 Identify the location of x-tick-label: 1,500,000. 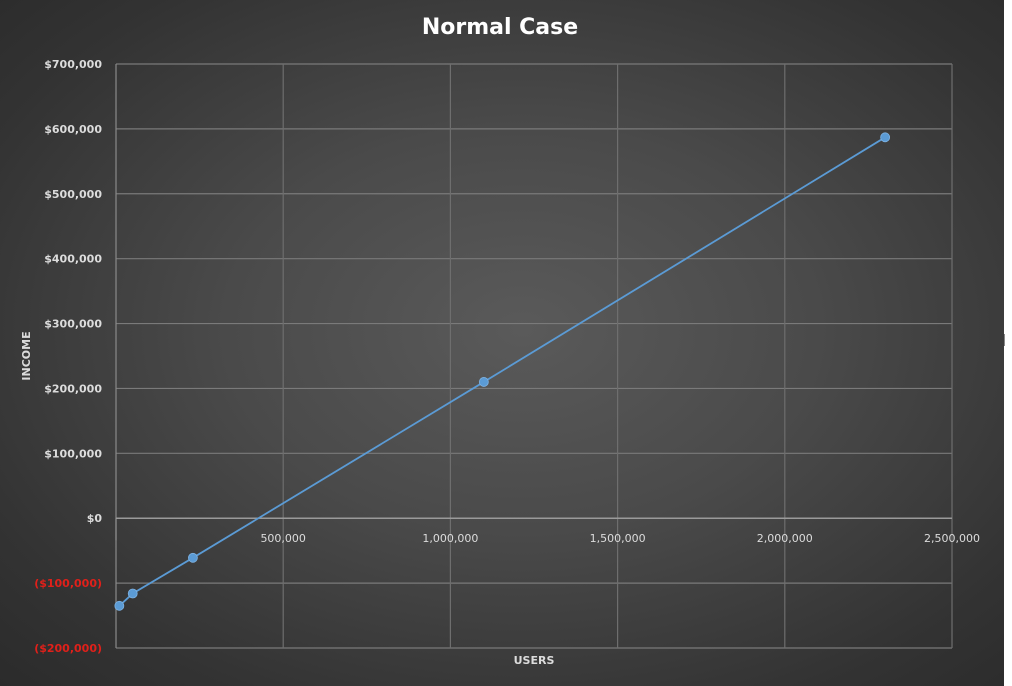
(618, 538).